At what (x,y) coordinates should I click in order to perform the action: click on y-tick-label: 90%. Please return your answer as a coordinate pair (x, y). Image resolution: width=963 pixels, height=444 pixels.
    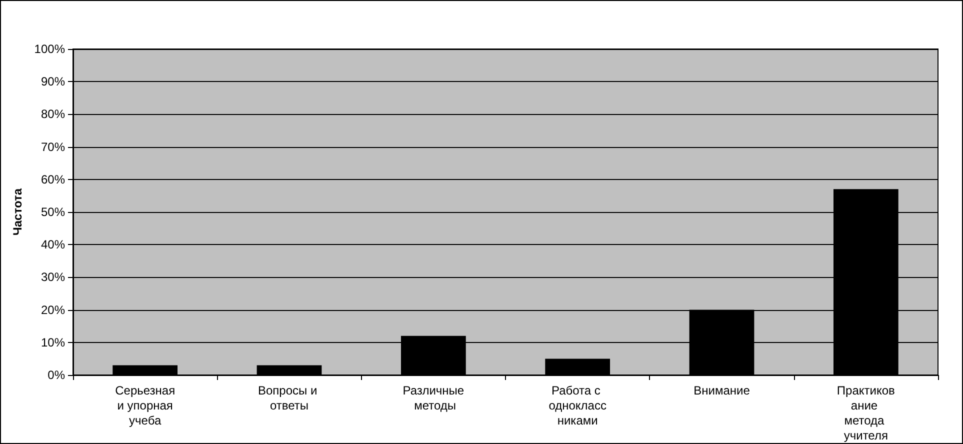
    Looking at the image, I should click on (53, 81).